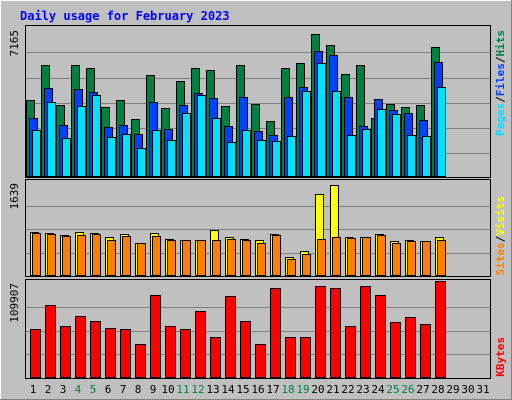 Image resolution: width=512 pixels, height=400 pixels. Describe the element at coordinates (347, 389) in the screenshot. I see `x-tick-label: 22` at that location.